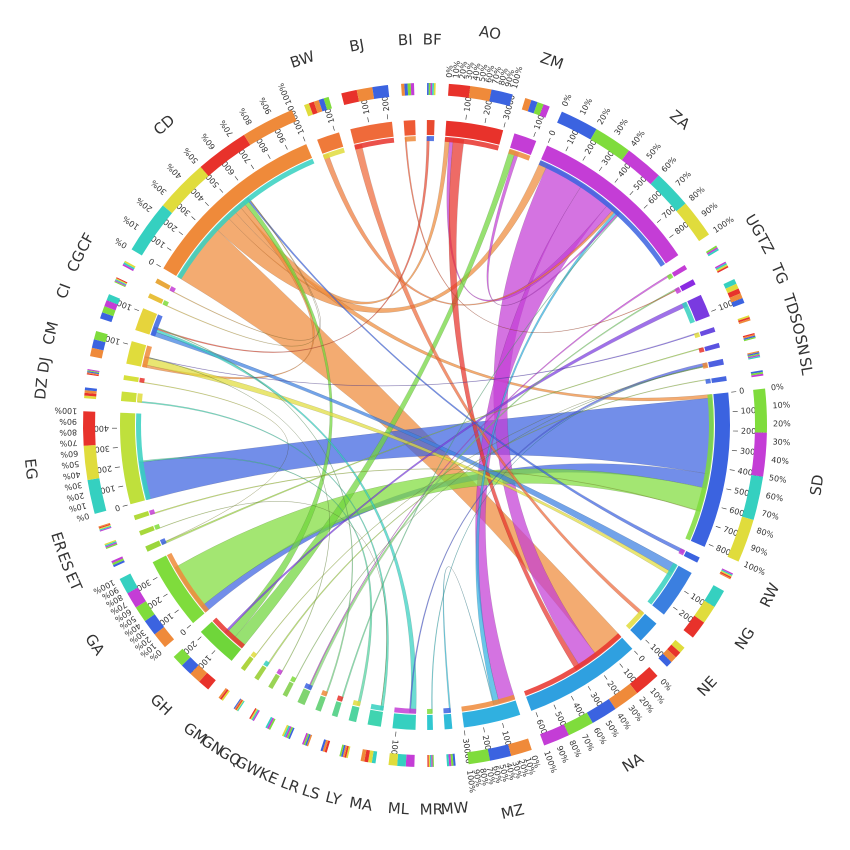 The image size is (850, 850). What do you see at coordinates (478, 778) in the screenshot?
I see `pct-label-MZ-9: 90%` at bounding box center [478, 778].